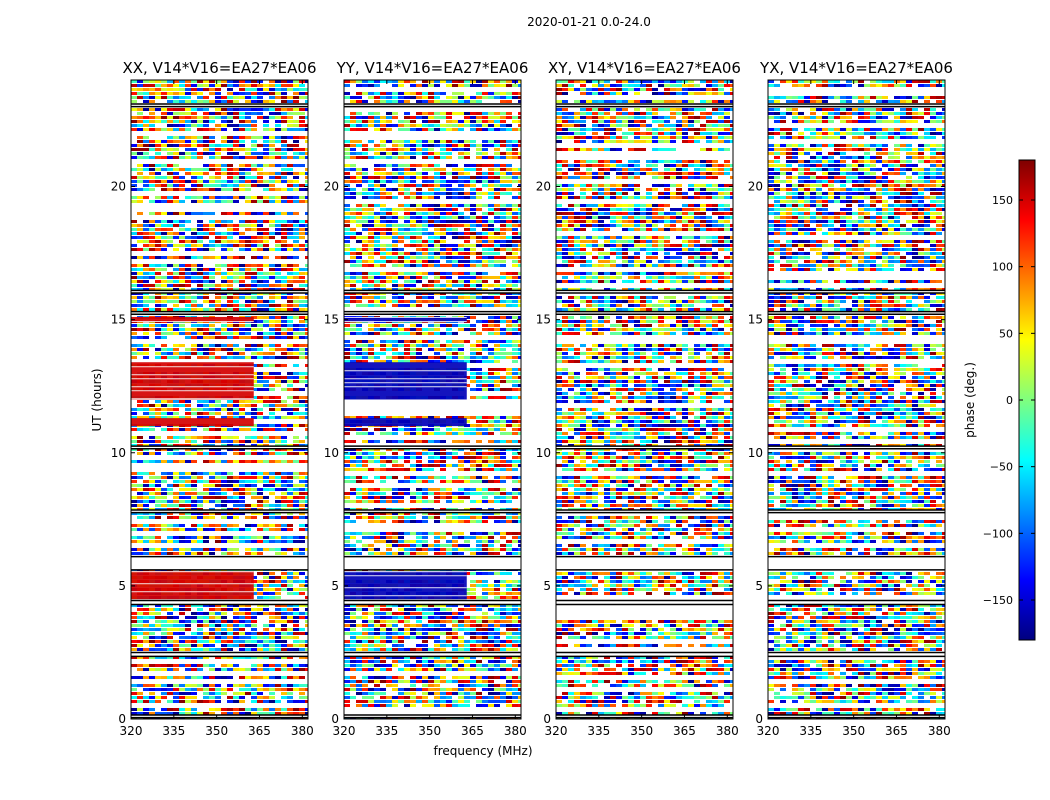 The height and width of the screenshot is (800, 1050). Describe the element at coordinates (219, 563) in the screenshot. I see `flag-gap` at that location.